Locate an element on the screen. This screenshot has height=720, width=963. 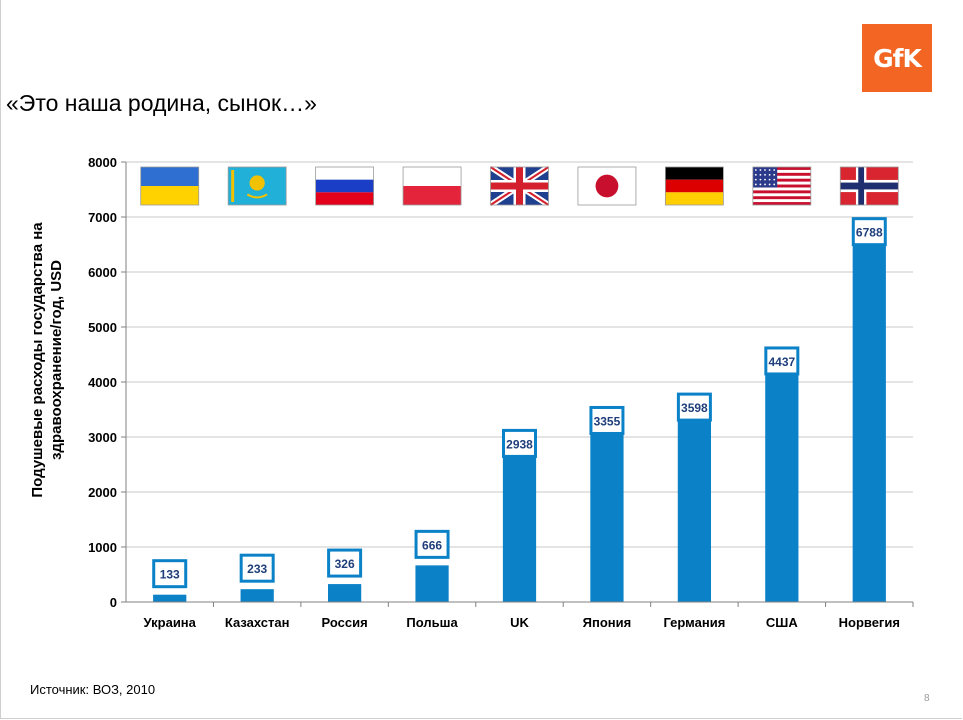
data-label: 3355 is located at coordinates (607, 420).